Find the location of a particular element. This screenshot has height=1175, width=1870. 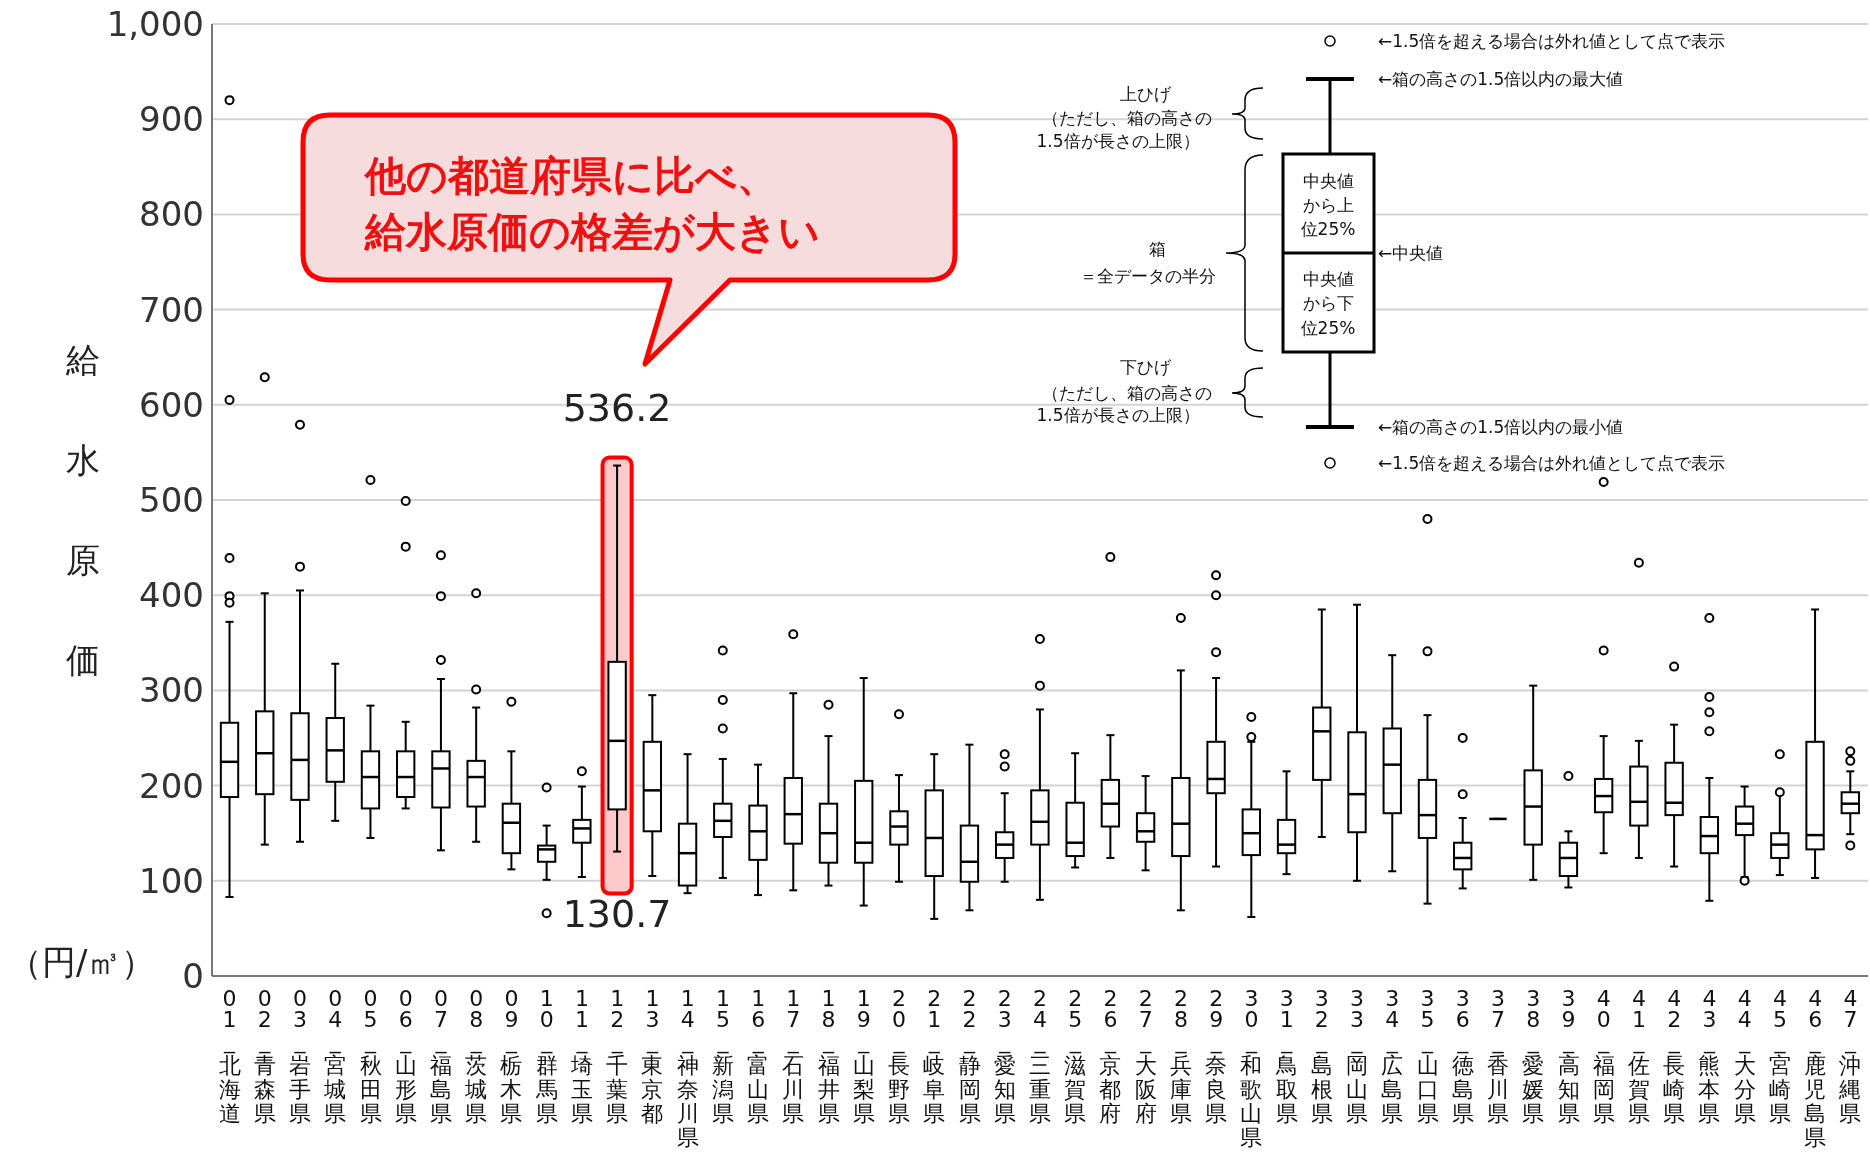

annotation: 給水原価の格差が大きい is located at coordinates (592, 232).